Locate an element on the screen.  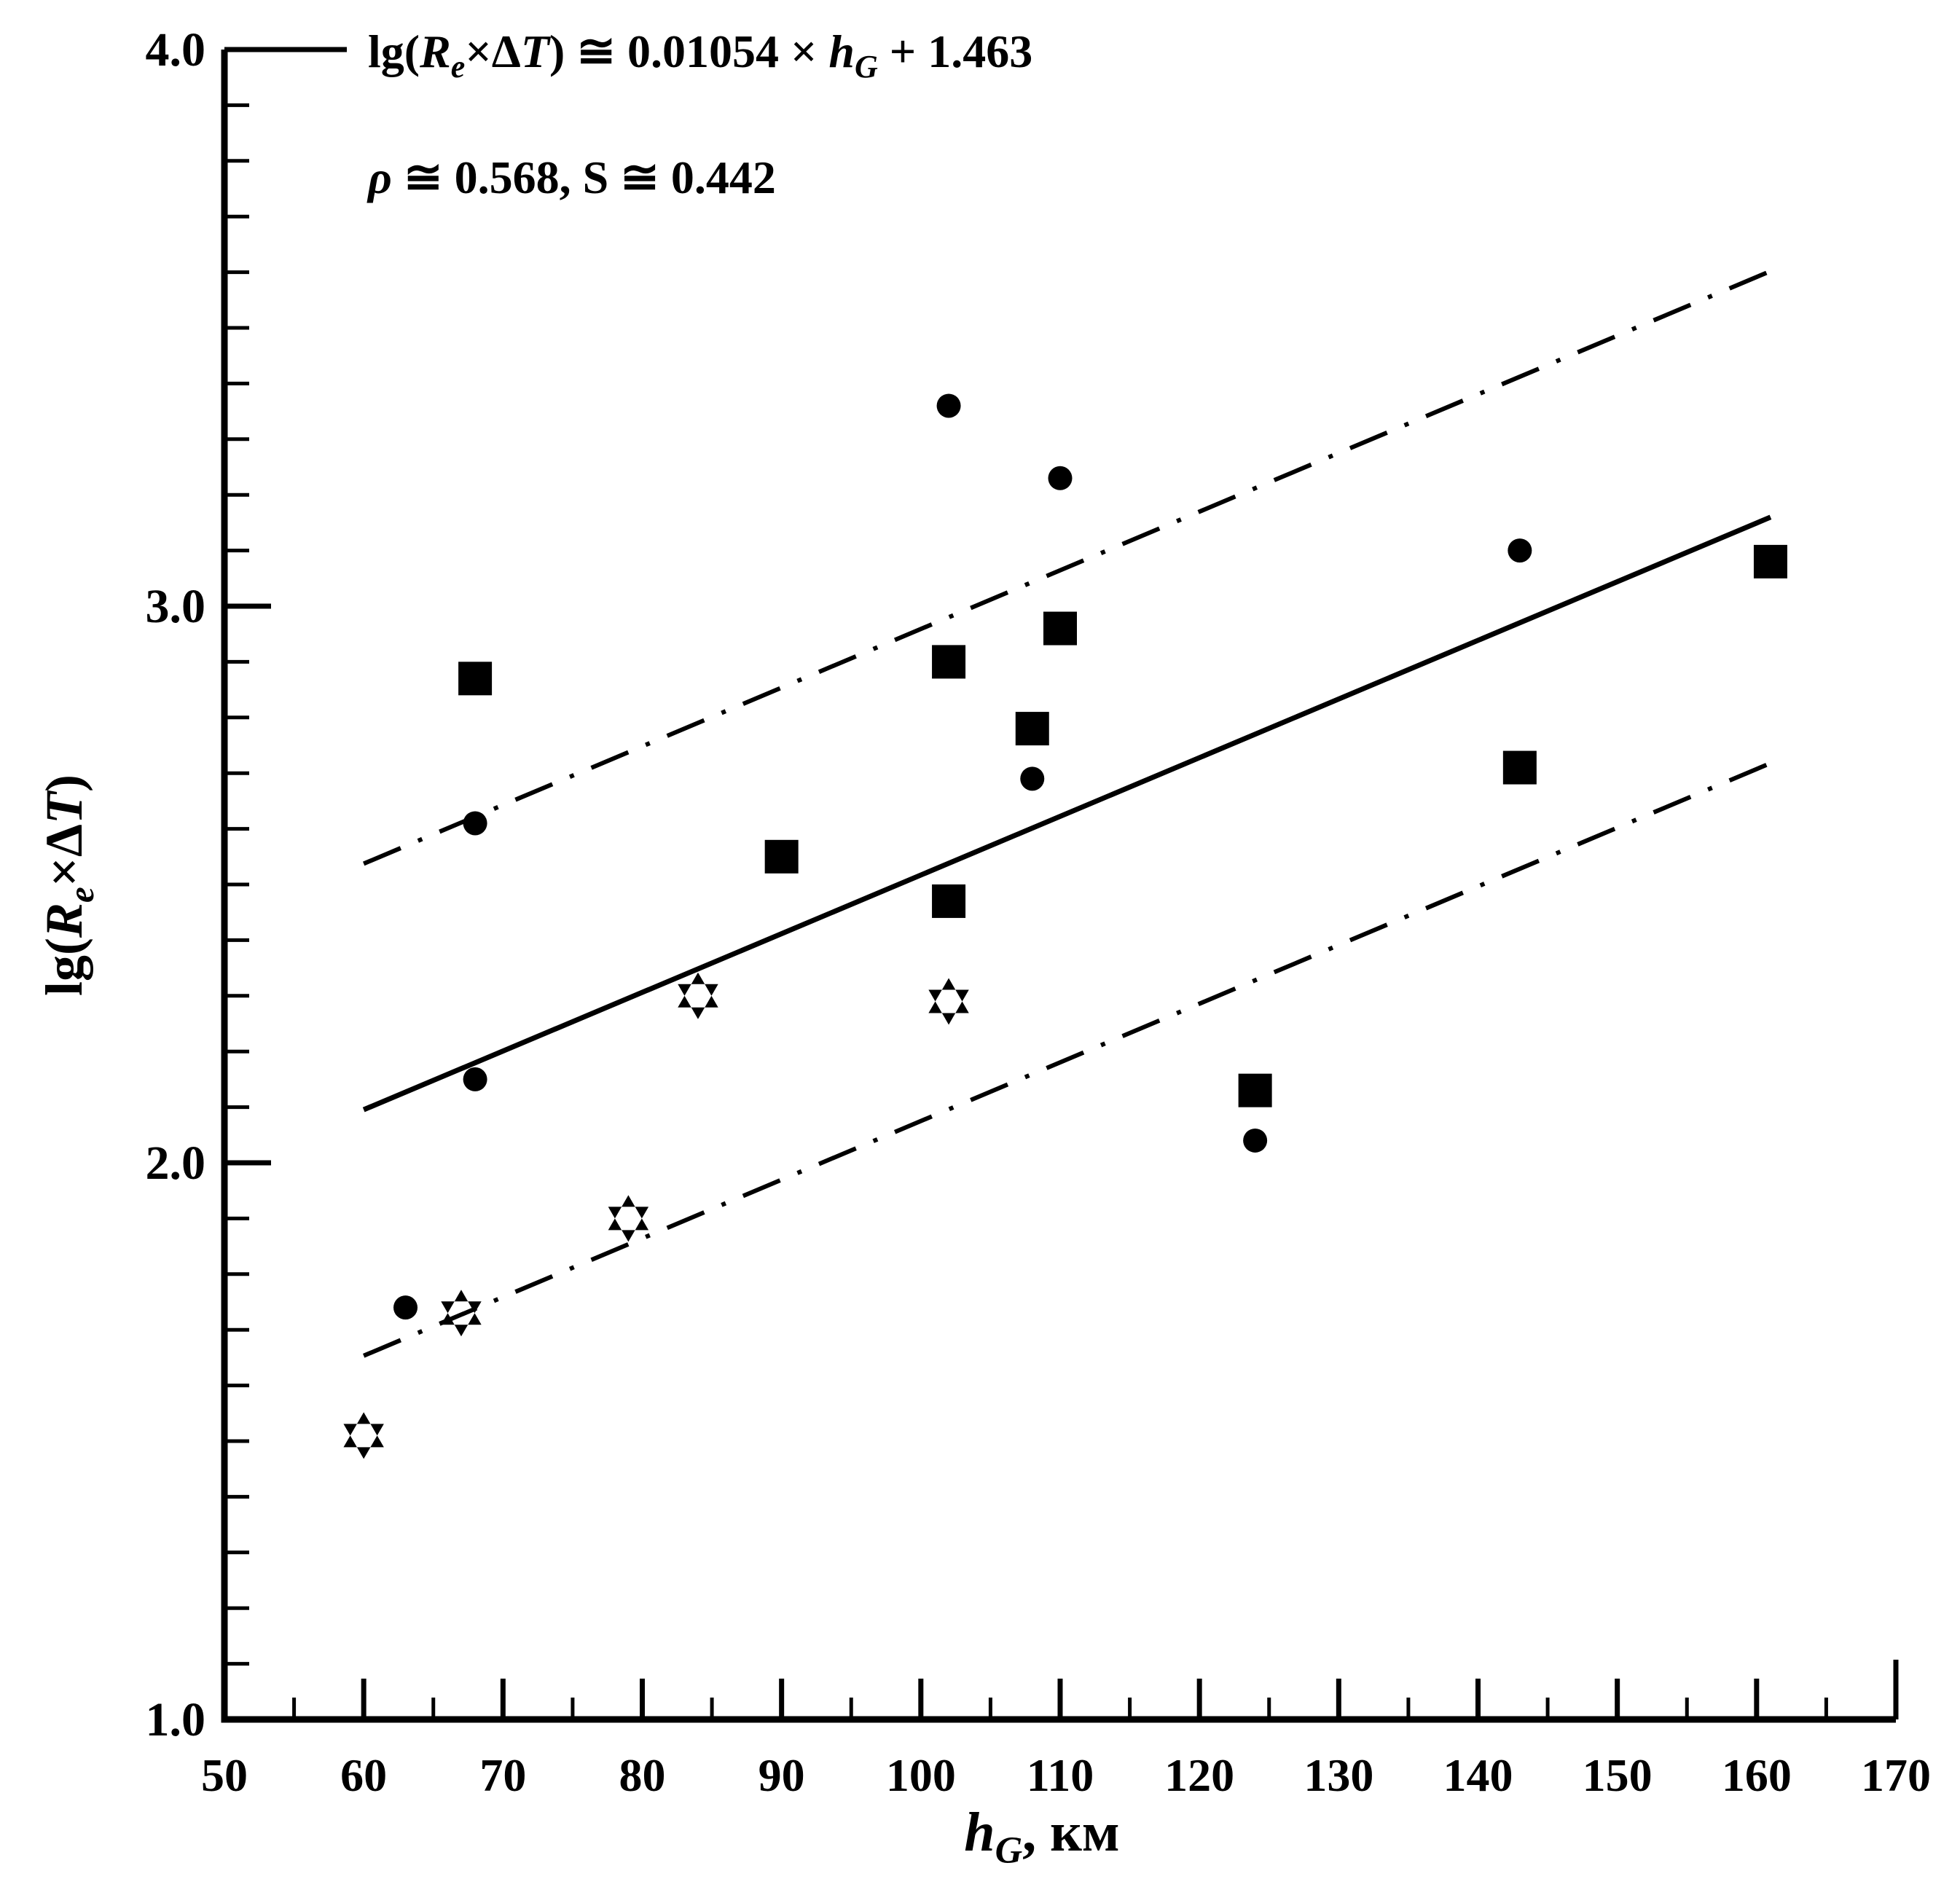
y-axis-label-group: lg(Re×ΔT) is located at coordinates (68, 885).